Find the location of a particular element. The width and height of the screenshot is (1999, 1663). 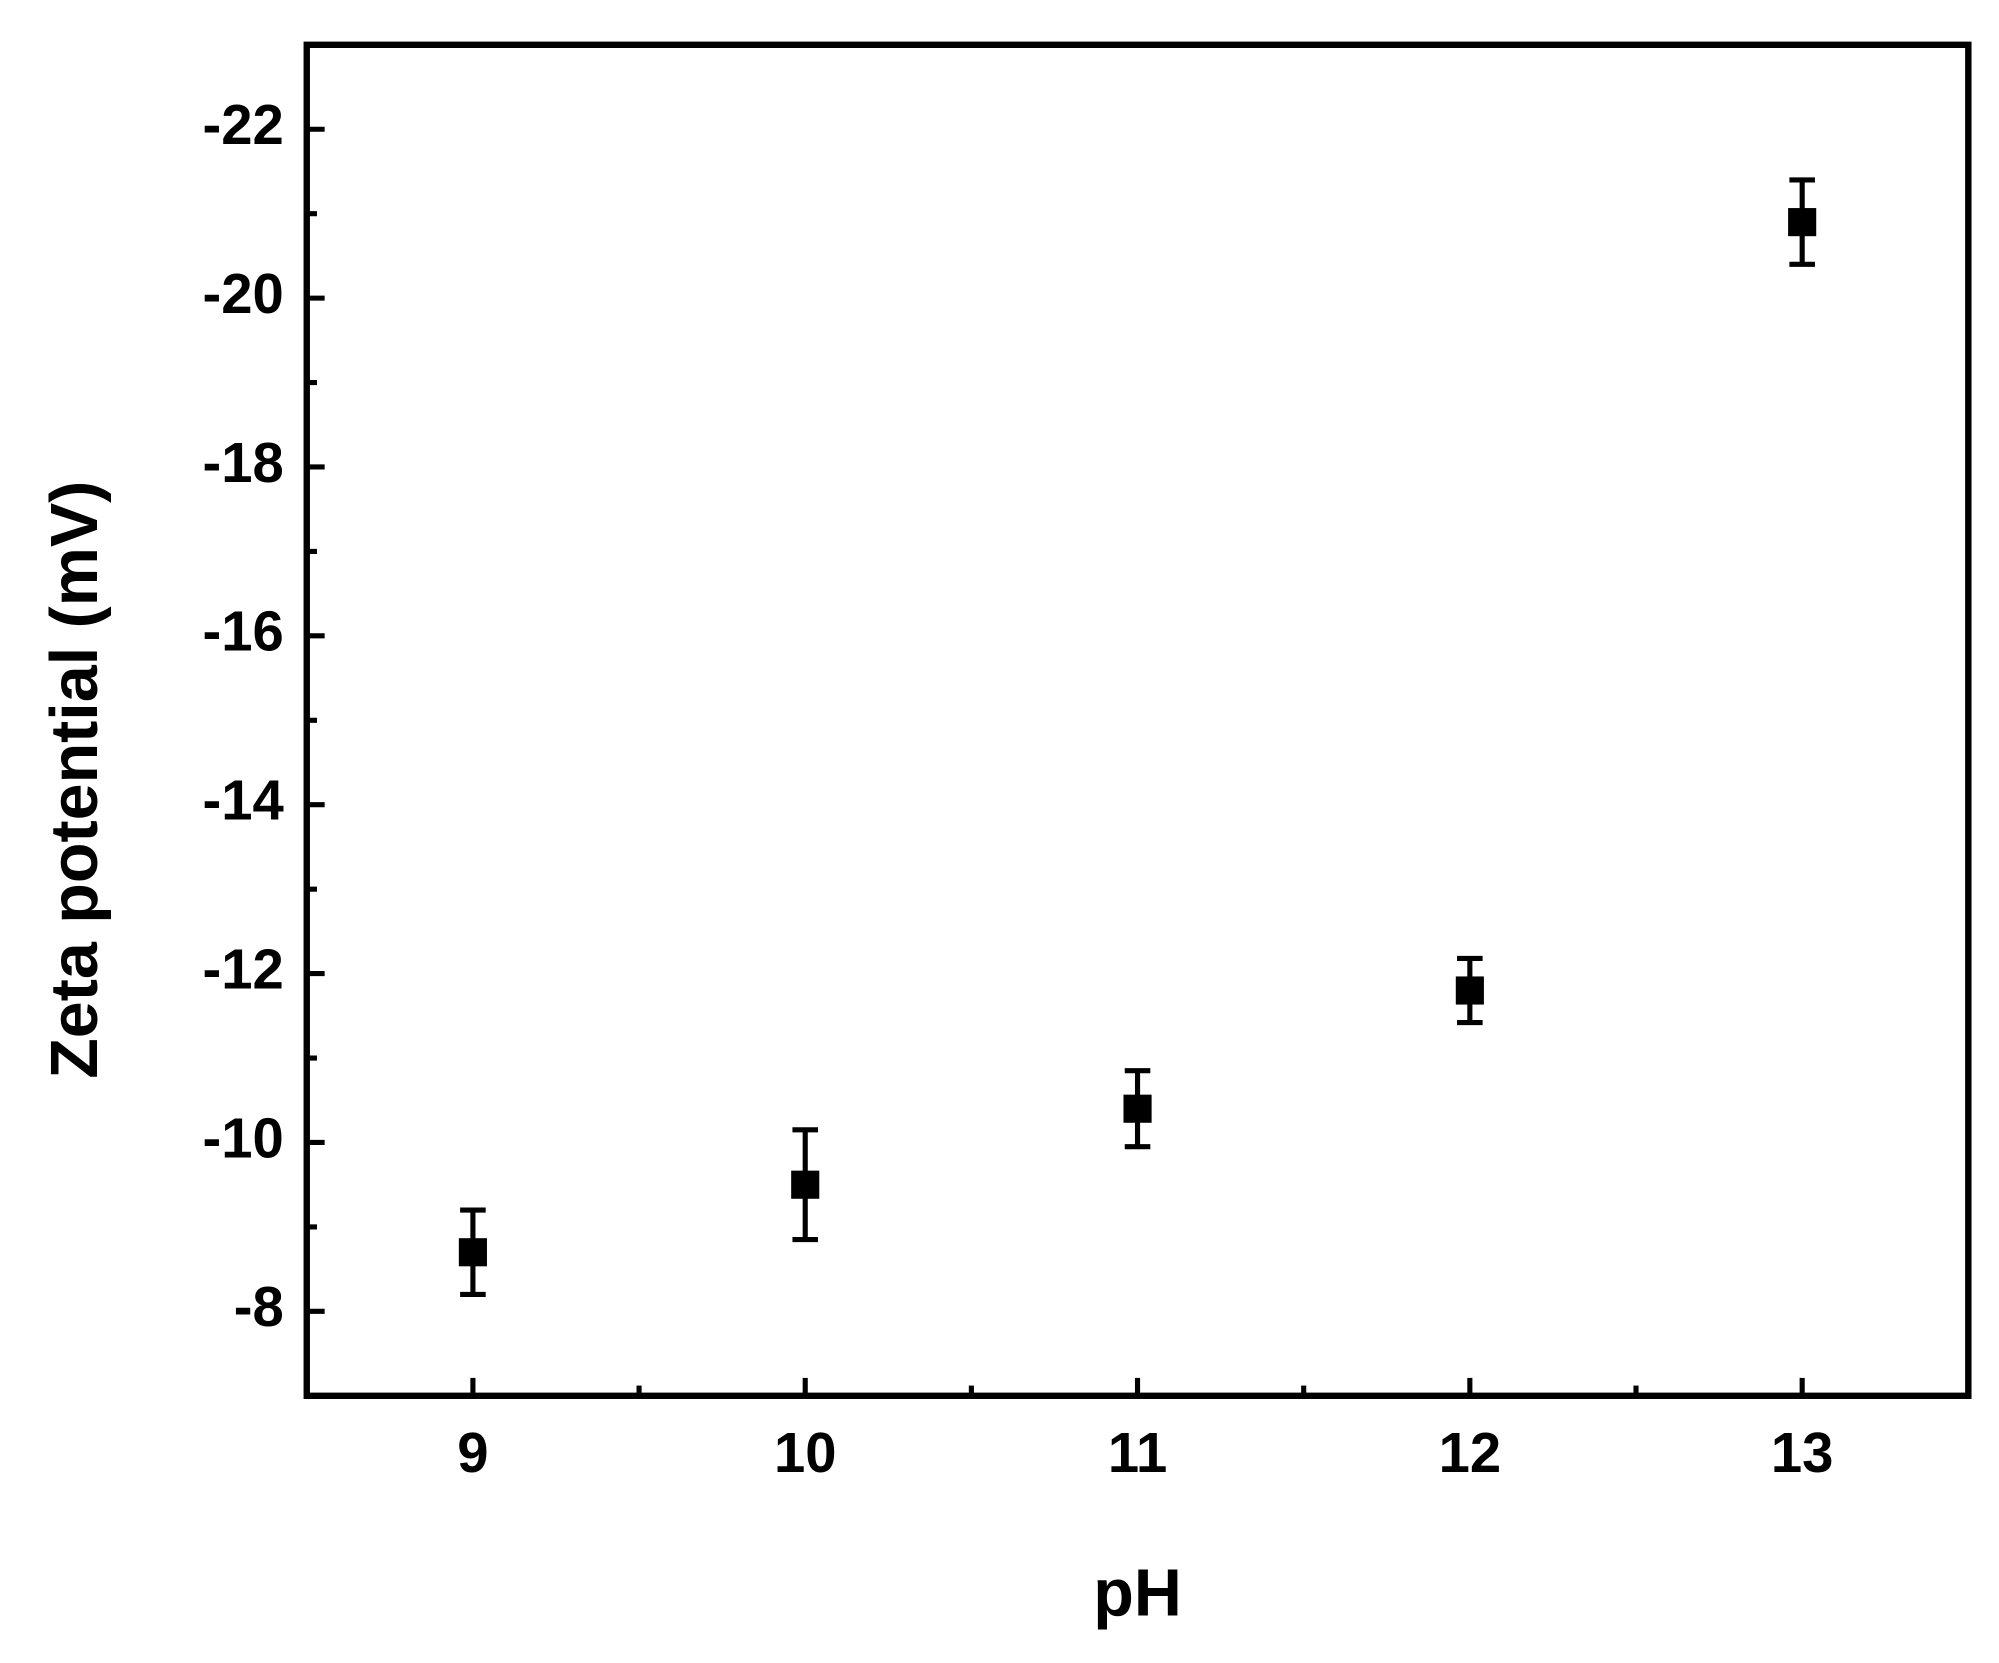

y-tick-label: -22 is located at coordinates (242, 124).